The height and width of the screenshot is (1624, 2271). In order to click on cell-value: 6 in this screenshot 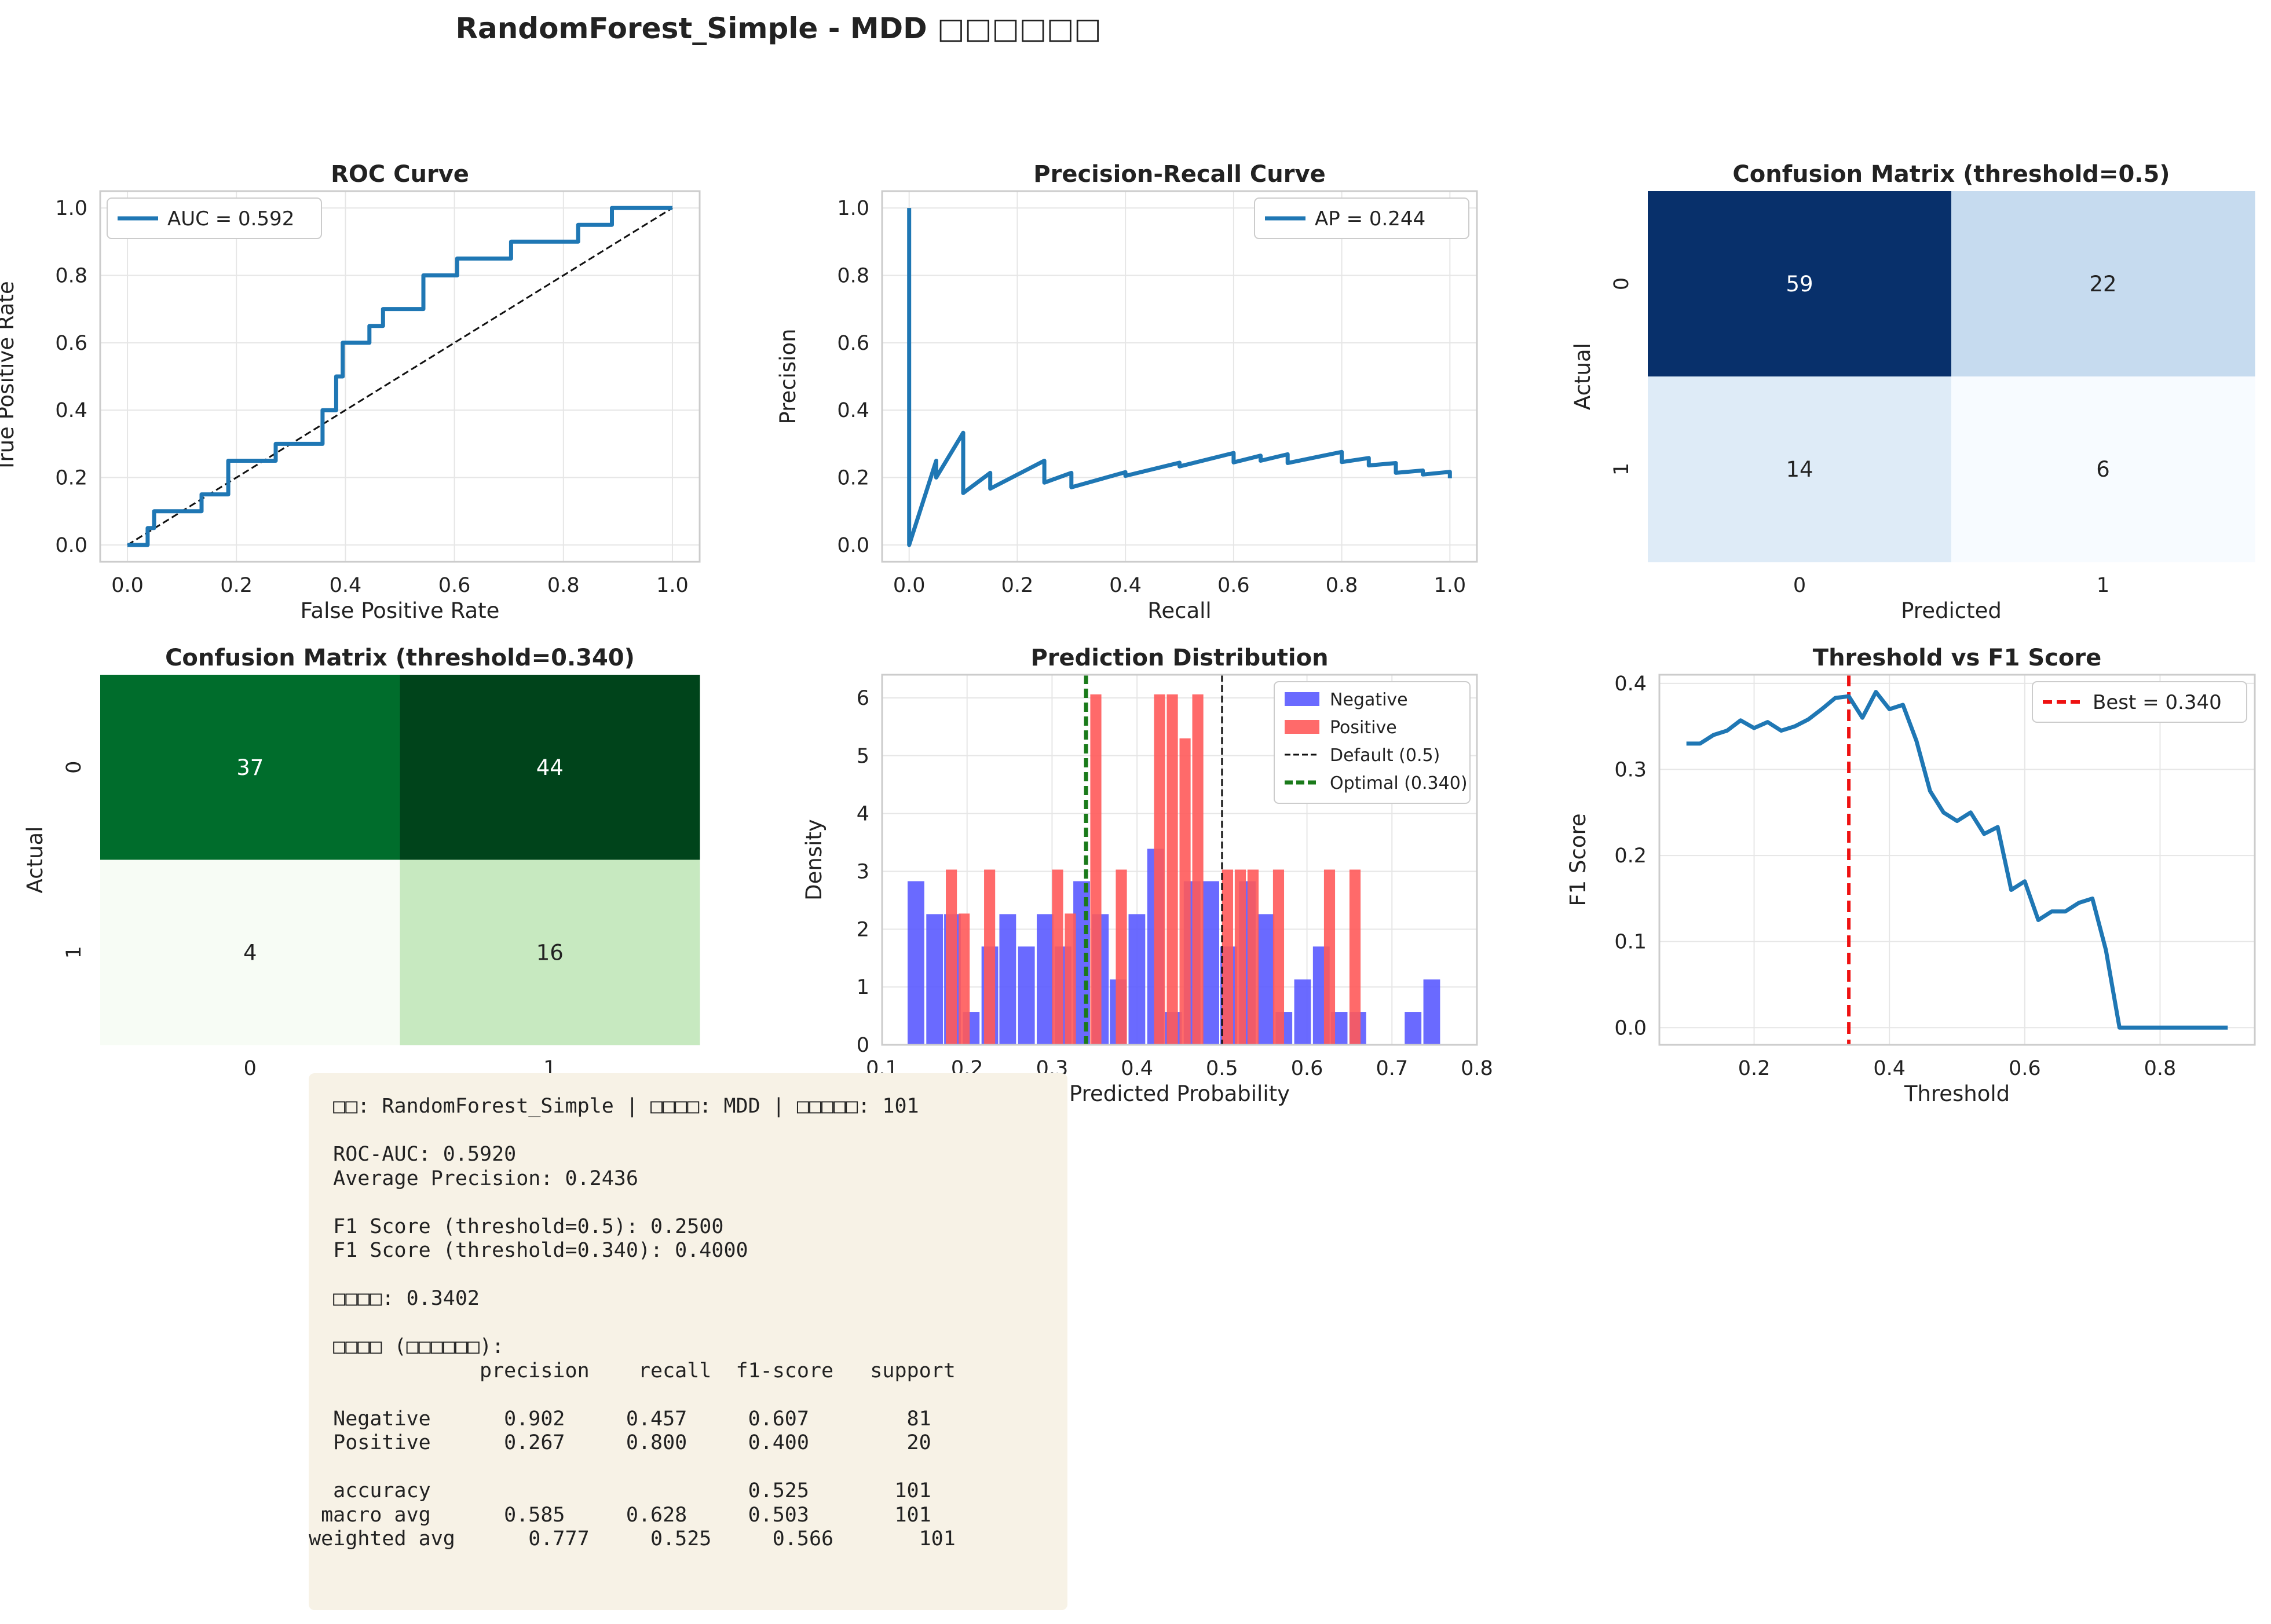, I will do `click(2103, 469)`.